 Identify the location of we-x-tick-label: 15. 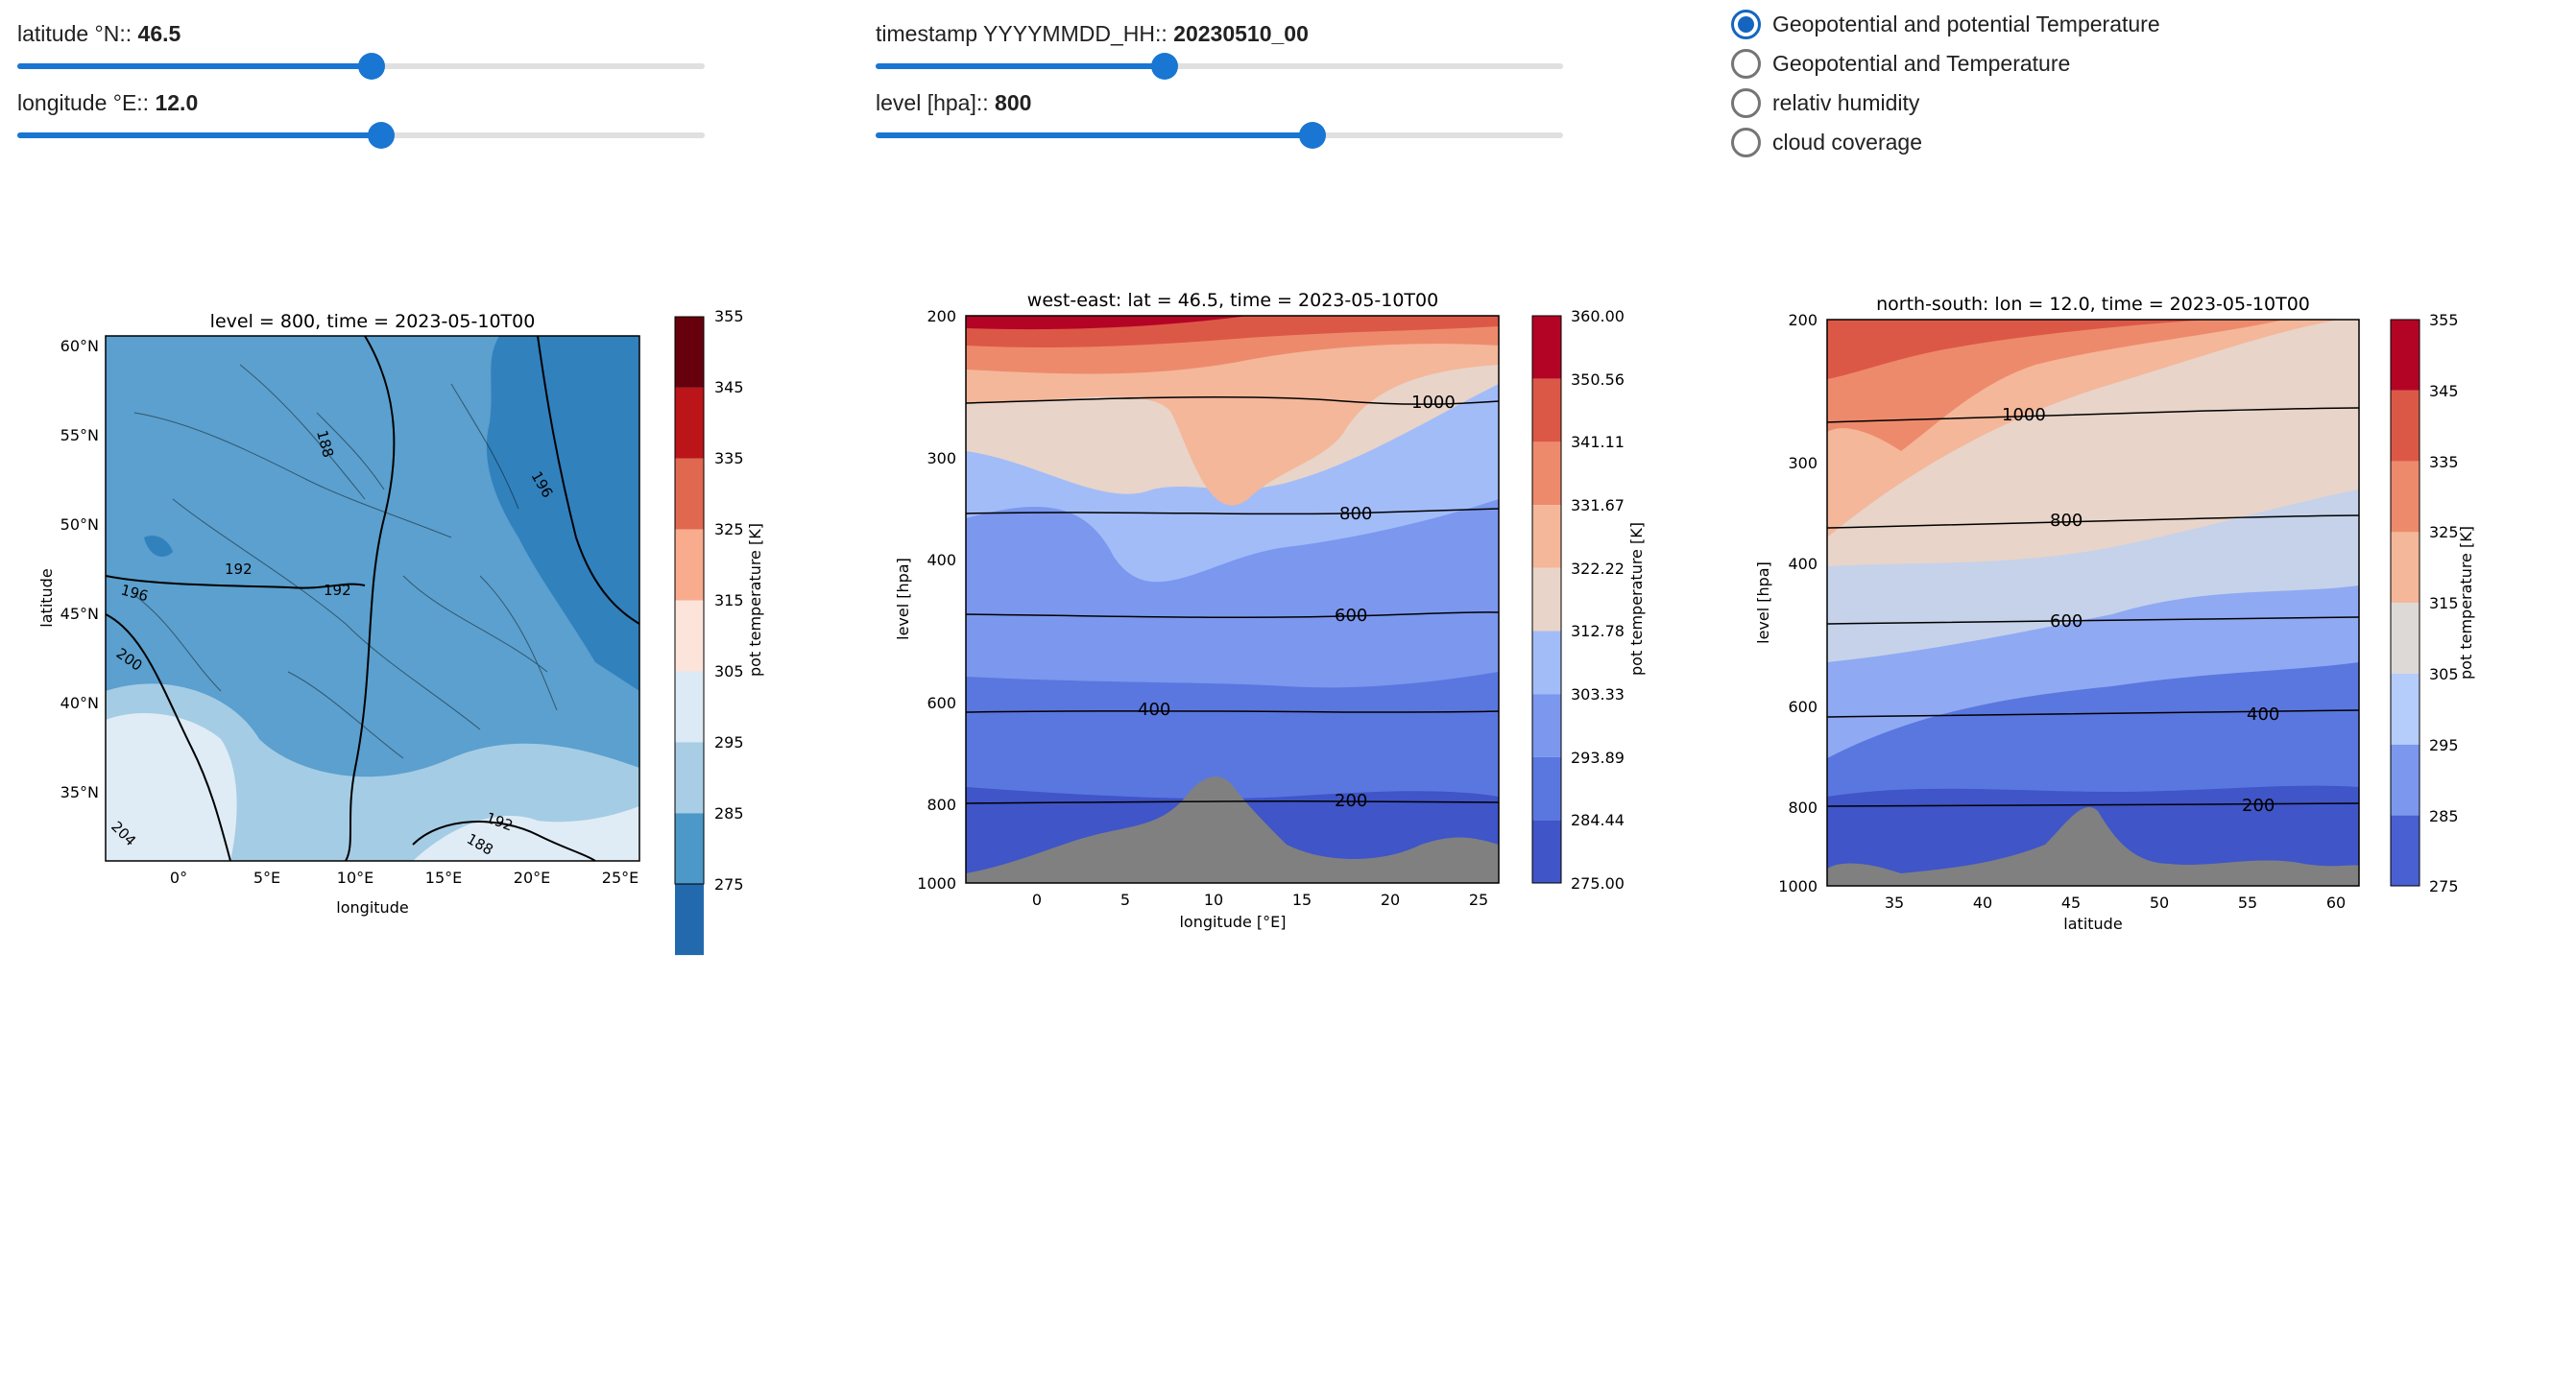
(1302, 900).